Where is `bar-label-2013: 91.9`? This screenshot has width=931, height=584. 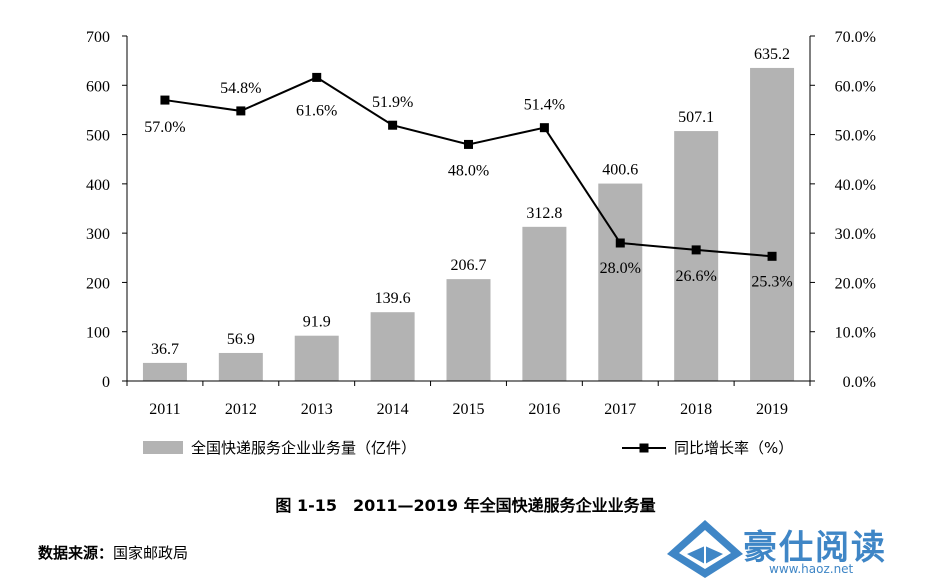
bar-label-2013: 91.9 is located at coordinates (317, 322).